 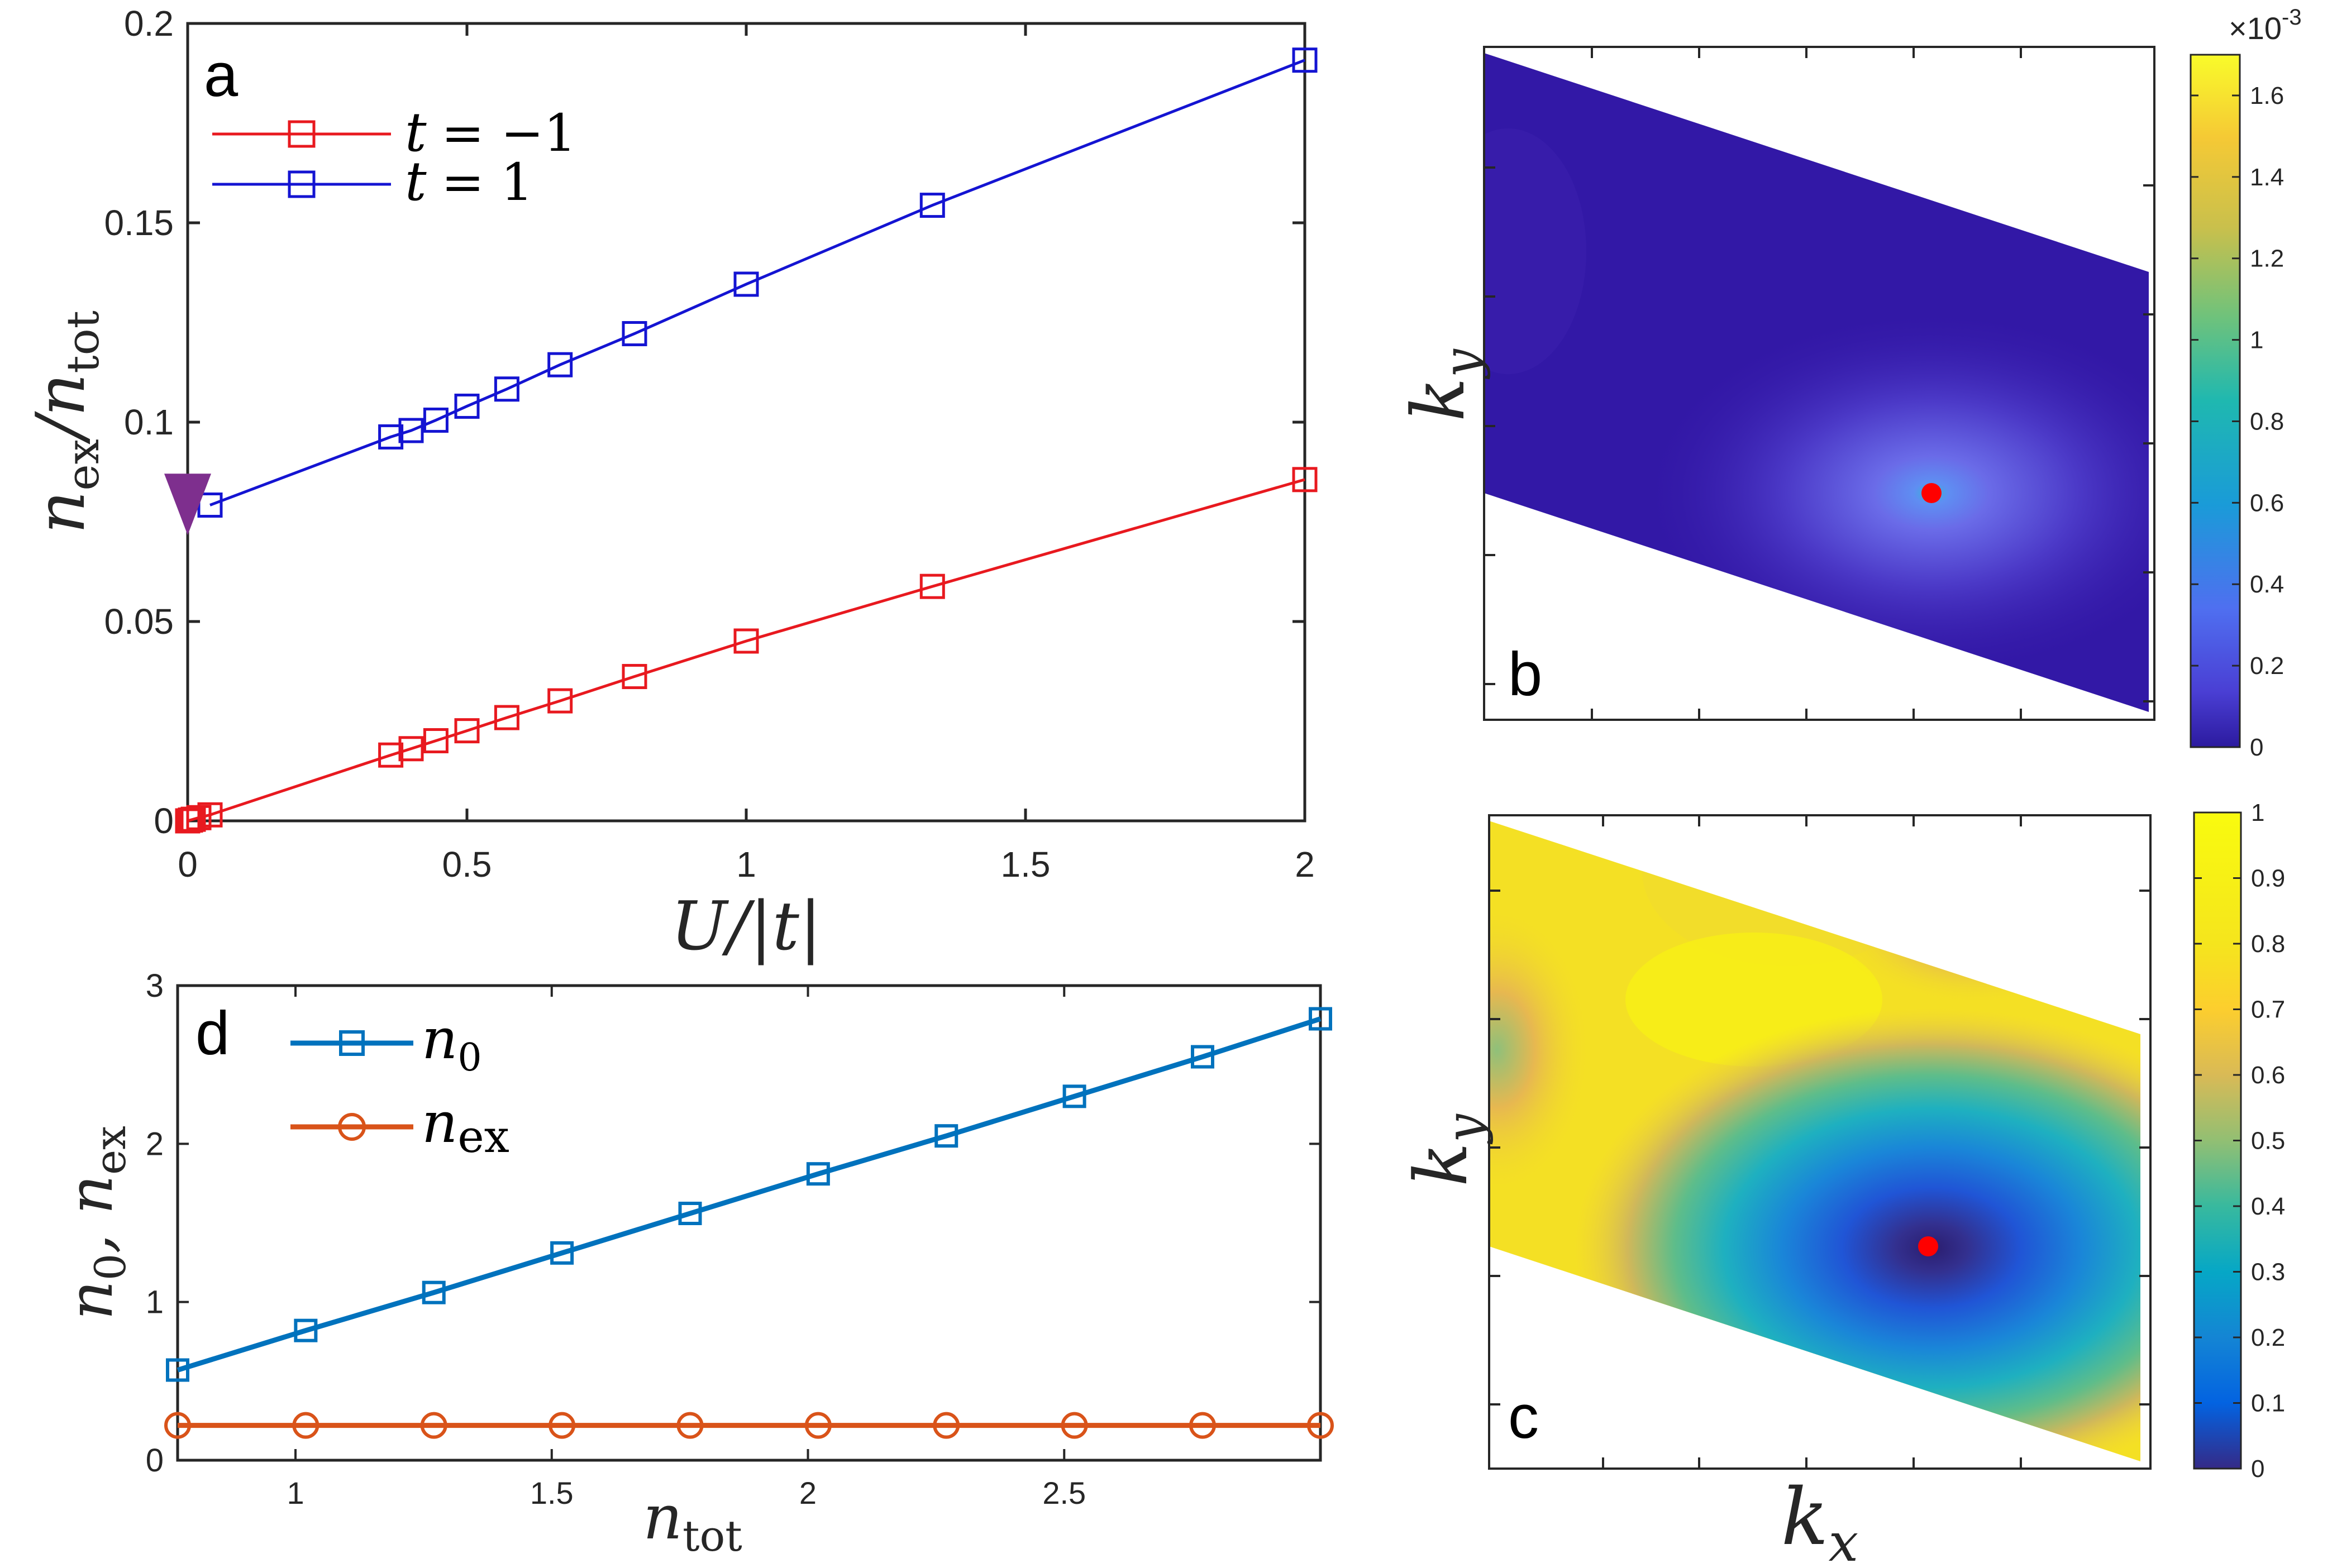 What do you see at coordinates (90, 1300) in the screenshot?
I see `d-ylabel-n0: n` at bounding box center [90, 1300].